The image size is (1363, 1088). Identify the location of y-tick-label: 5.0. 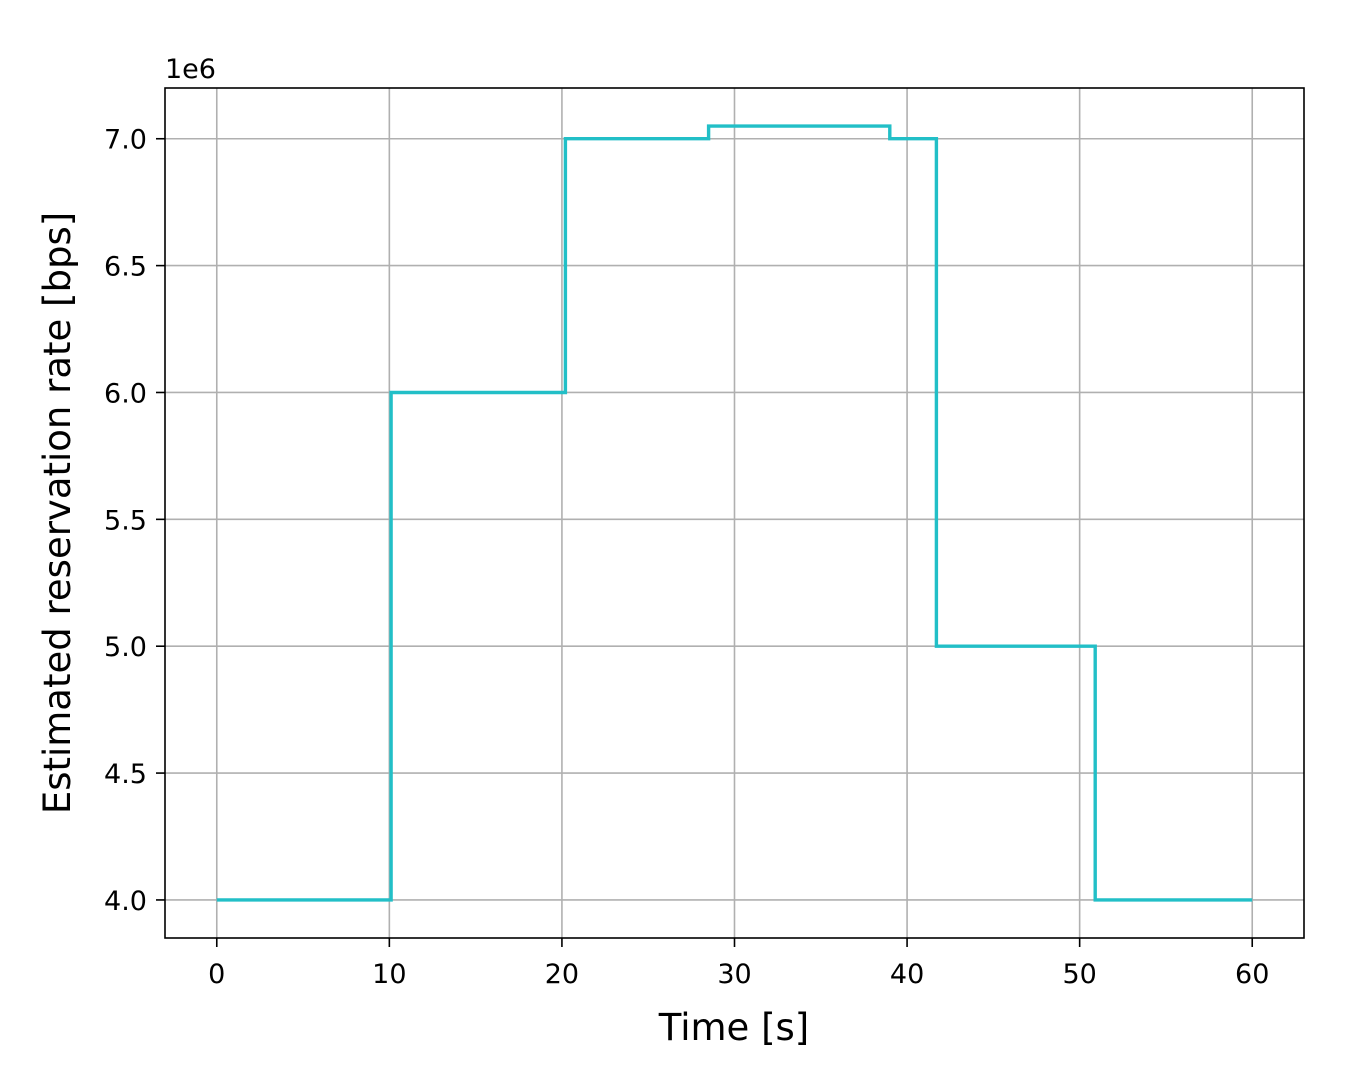
(125, 647).